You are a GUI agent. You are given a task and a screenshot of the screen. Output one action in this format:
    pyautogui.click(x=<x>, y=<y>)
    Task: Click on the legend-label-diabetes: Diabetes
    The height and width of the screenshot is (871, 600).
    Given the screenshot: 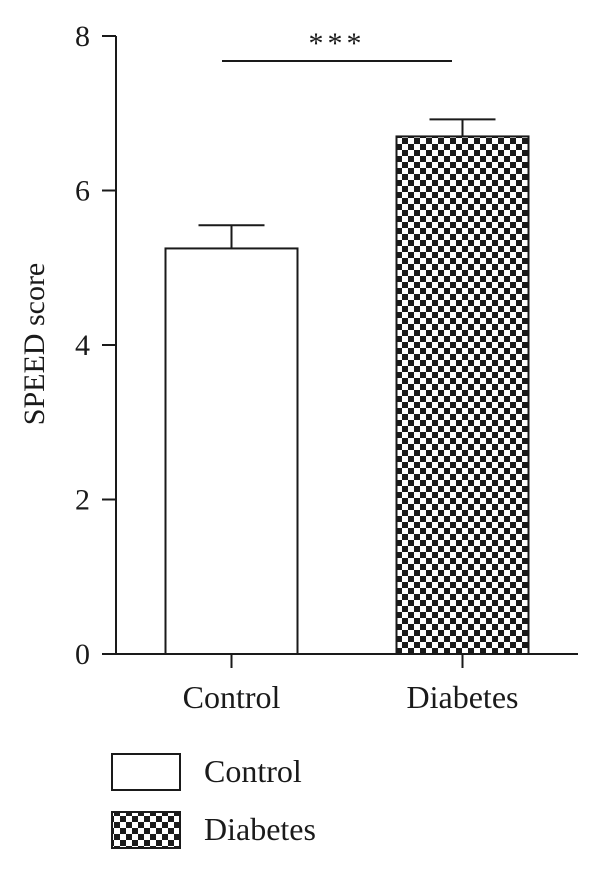 What is the action you would take?
    pyautogui.click(x=260, y=829)
    